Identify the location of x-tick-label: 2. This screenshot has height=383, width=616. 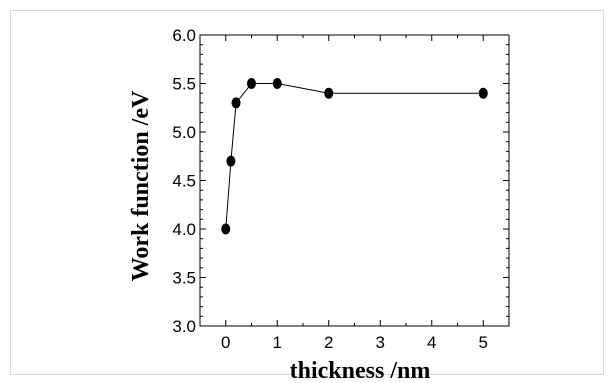
(328, 342).